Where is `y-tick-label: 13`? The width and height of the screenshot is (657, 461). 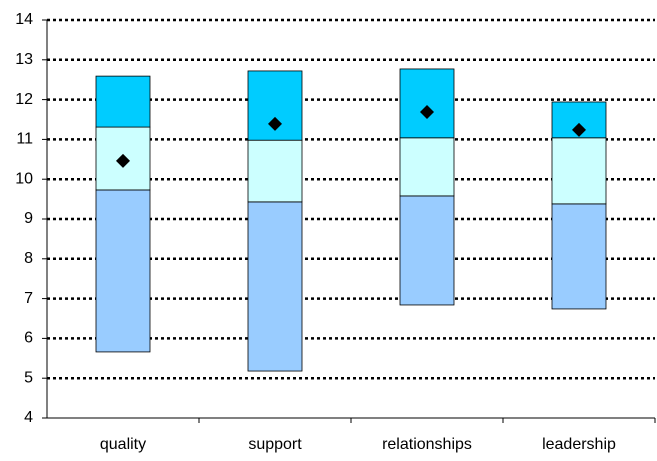 y-tick-label: 13 is located at coordinates (24, 59).